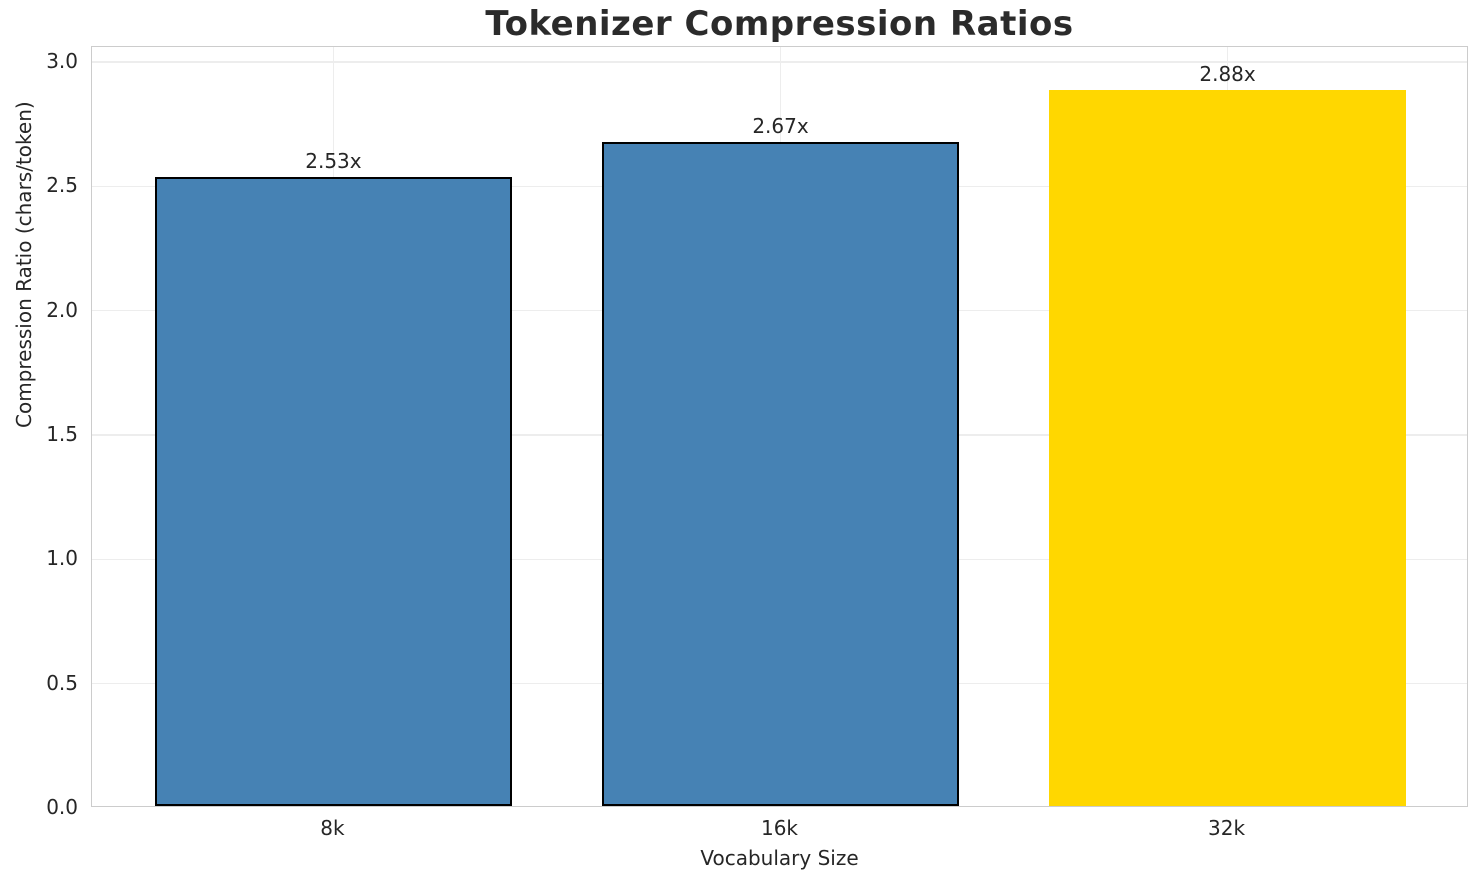  Describe the element at coordinates (62, 807) in the screenshot. I see `y-tick-label: 0.0` at that location.